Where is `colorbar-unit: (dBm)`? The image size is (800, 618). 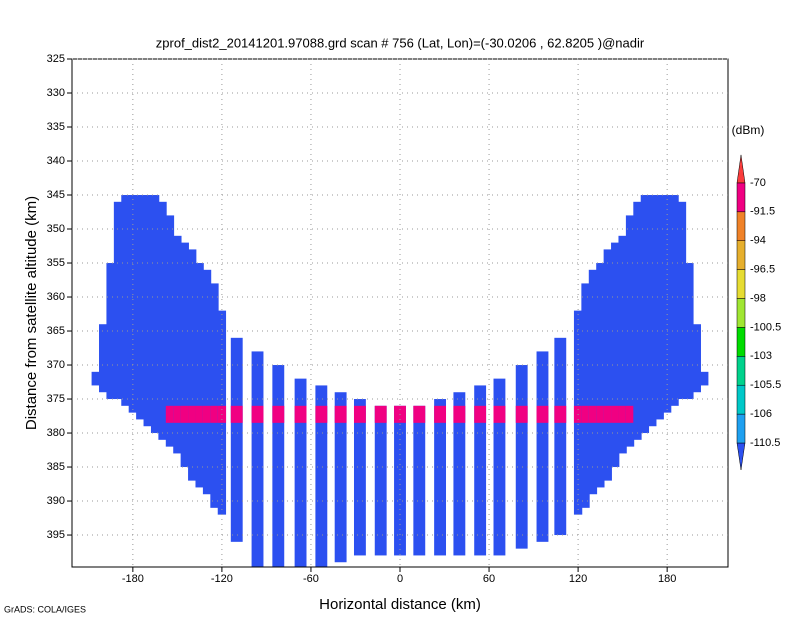
colorbar-unit: (dBm) is located at coordinates (748, 130).